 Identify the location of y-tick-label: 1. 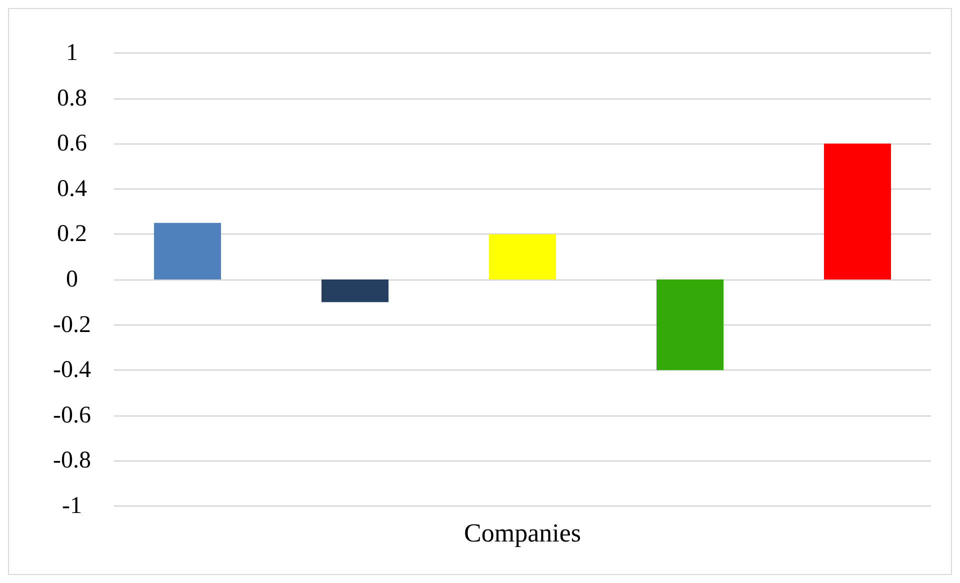
(72, 53).